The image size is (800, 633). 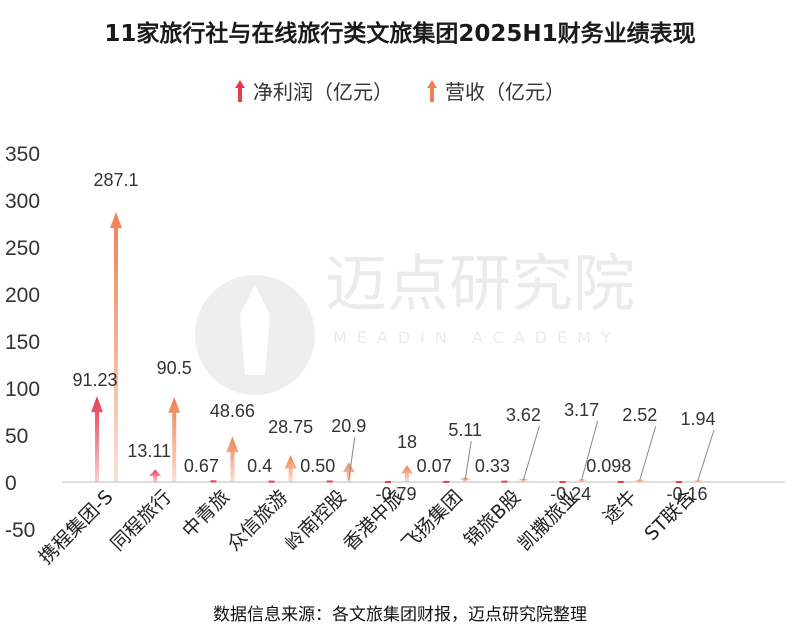 What do you see at coordinates (323, 92) in the screenshot?
I see `legend-profit-label: 净利润（亿元）` at bounding box center [323, 92].